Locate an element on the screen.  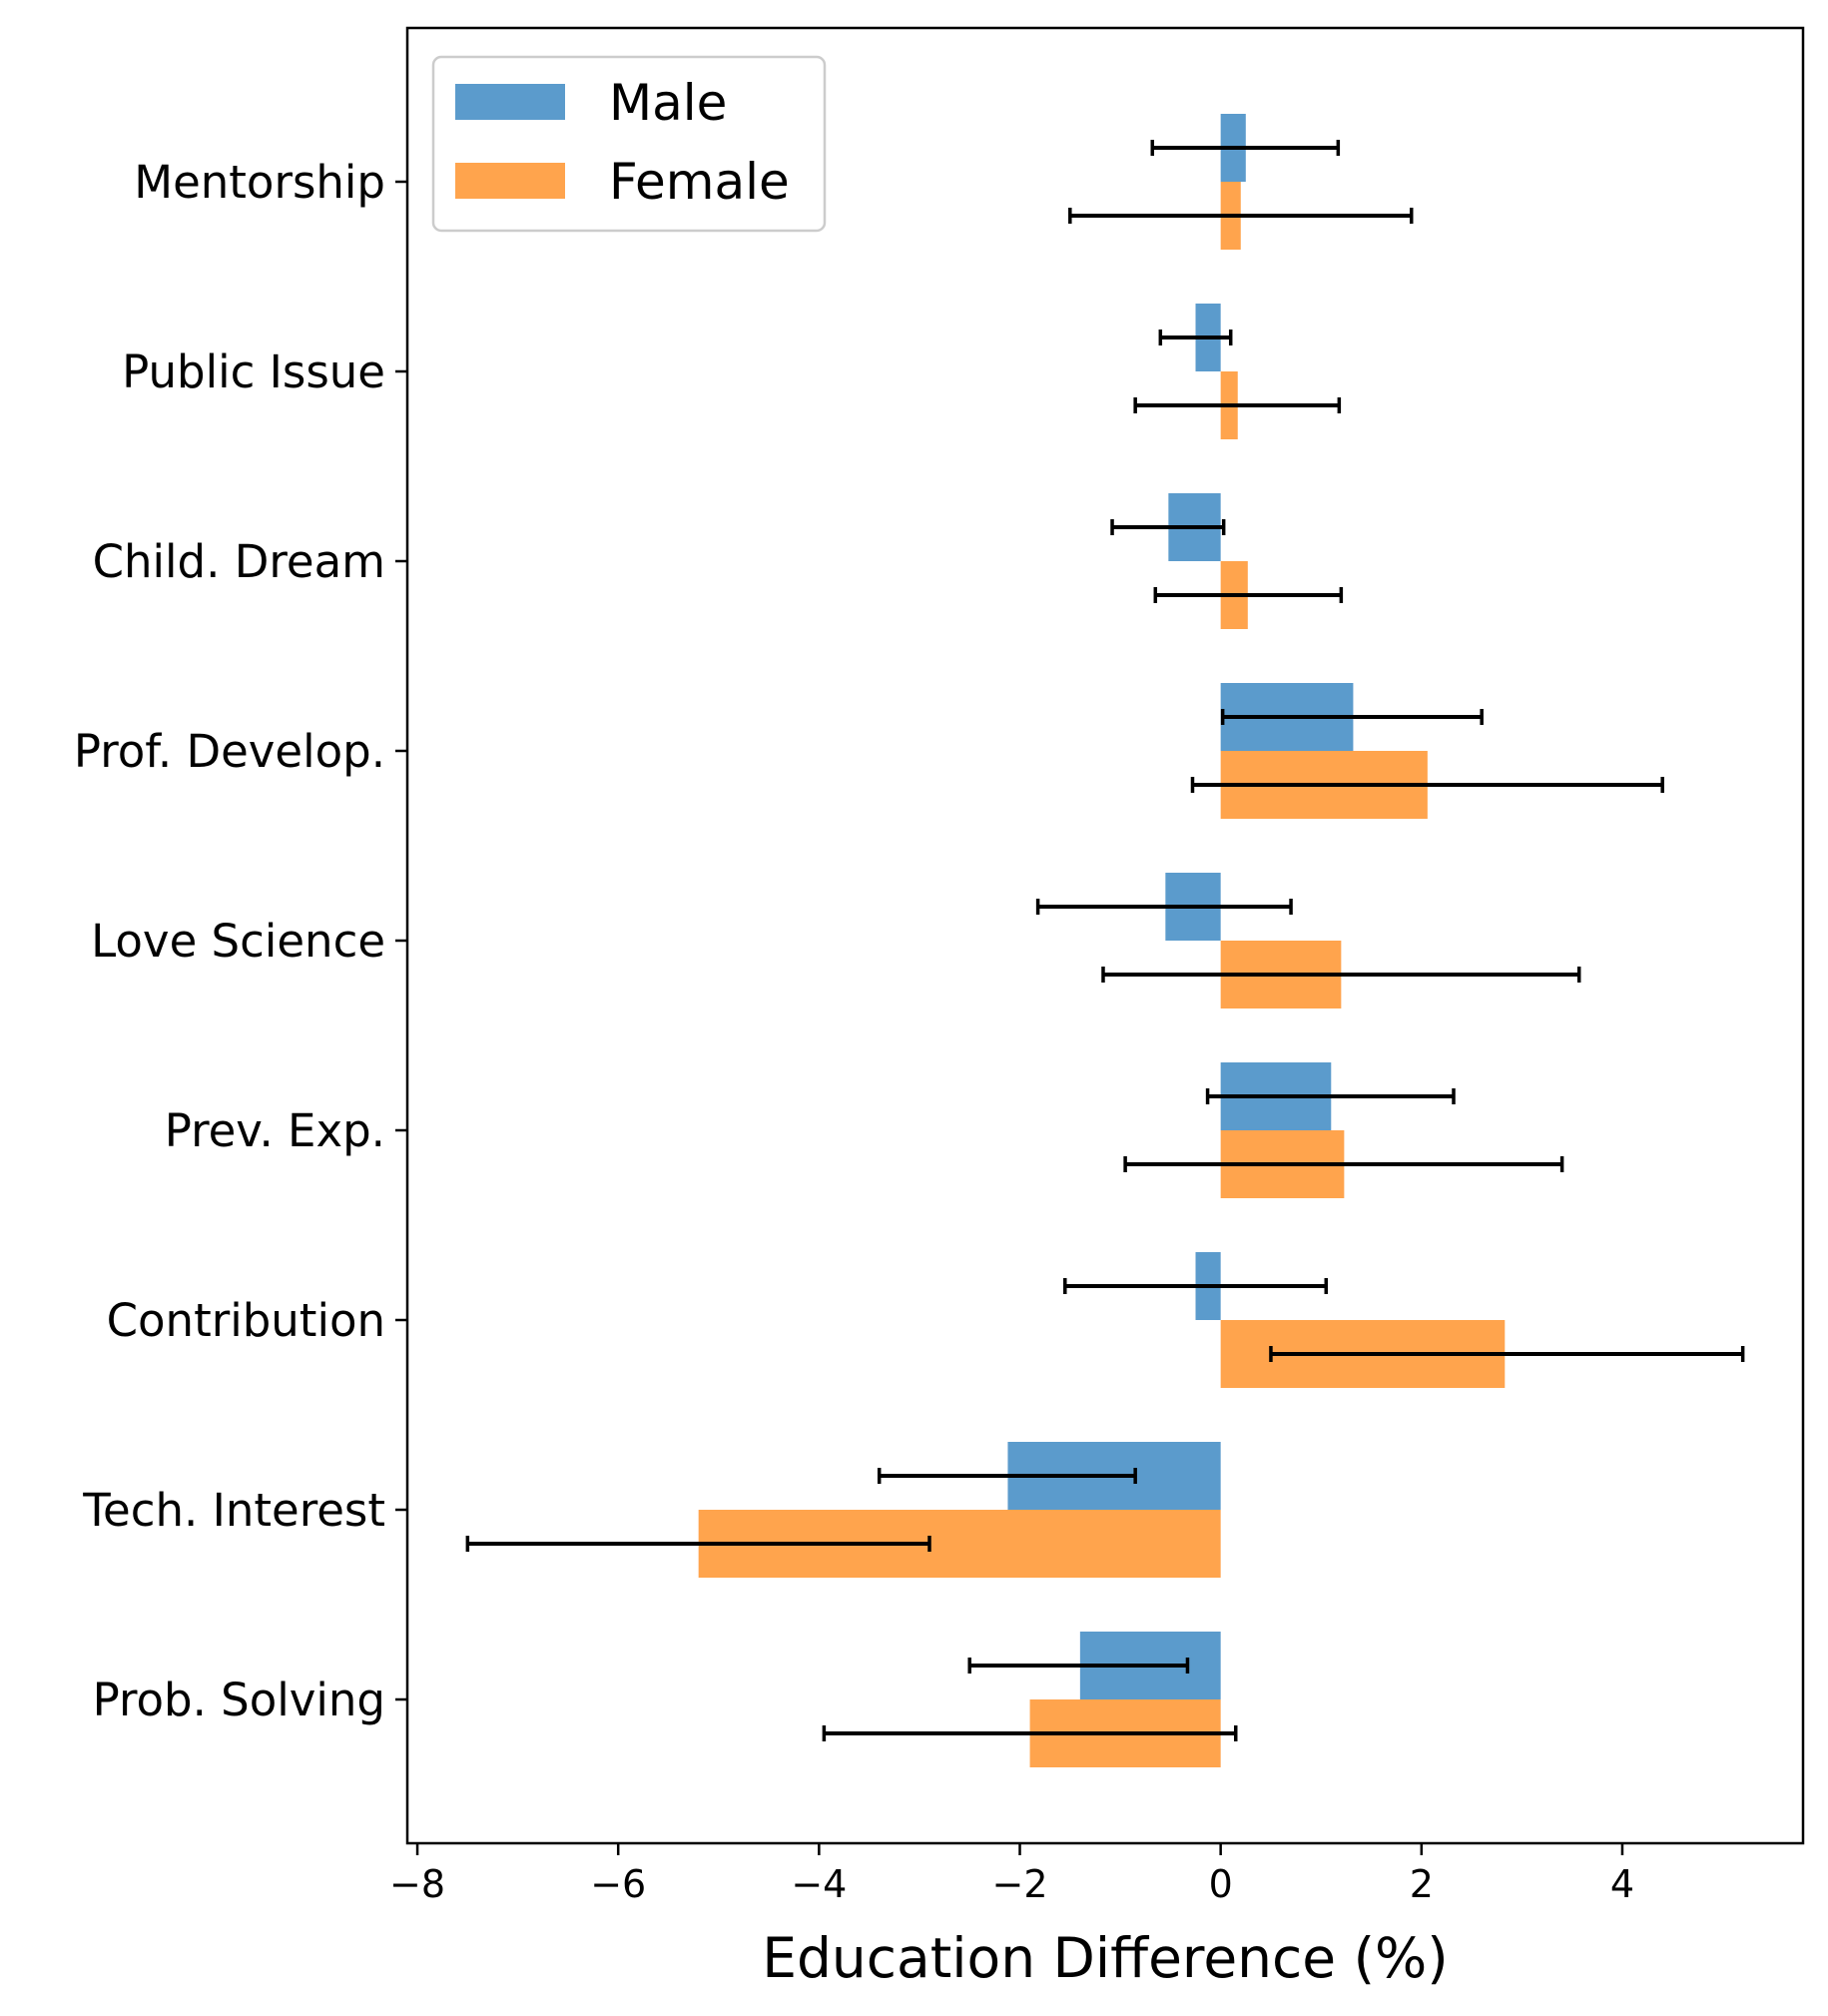
errorbar-female-tech-interest is located at coordinates (698, 1544).